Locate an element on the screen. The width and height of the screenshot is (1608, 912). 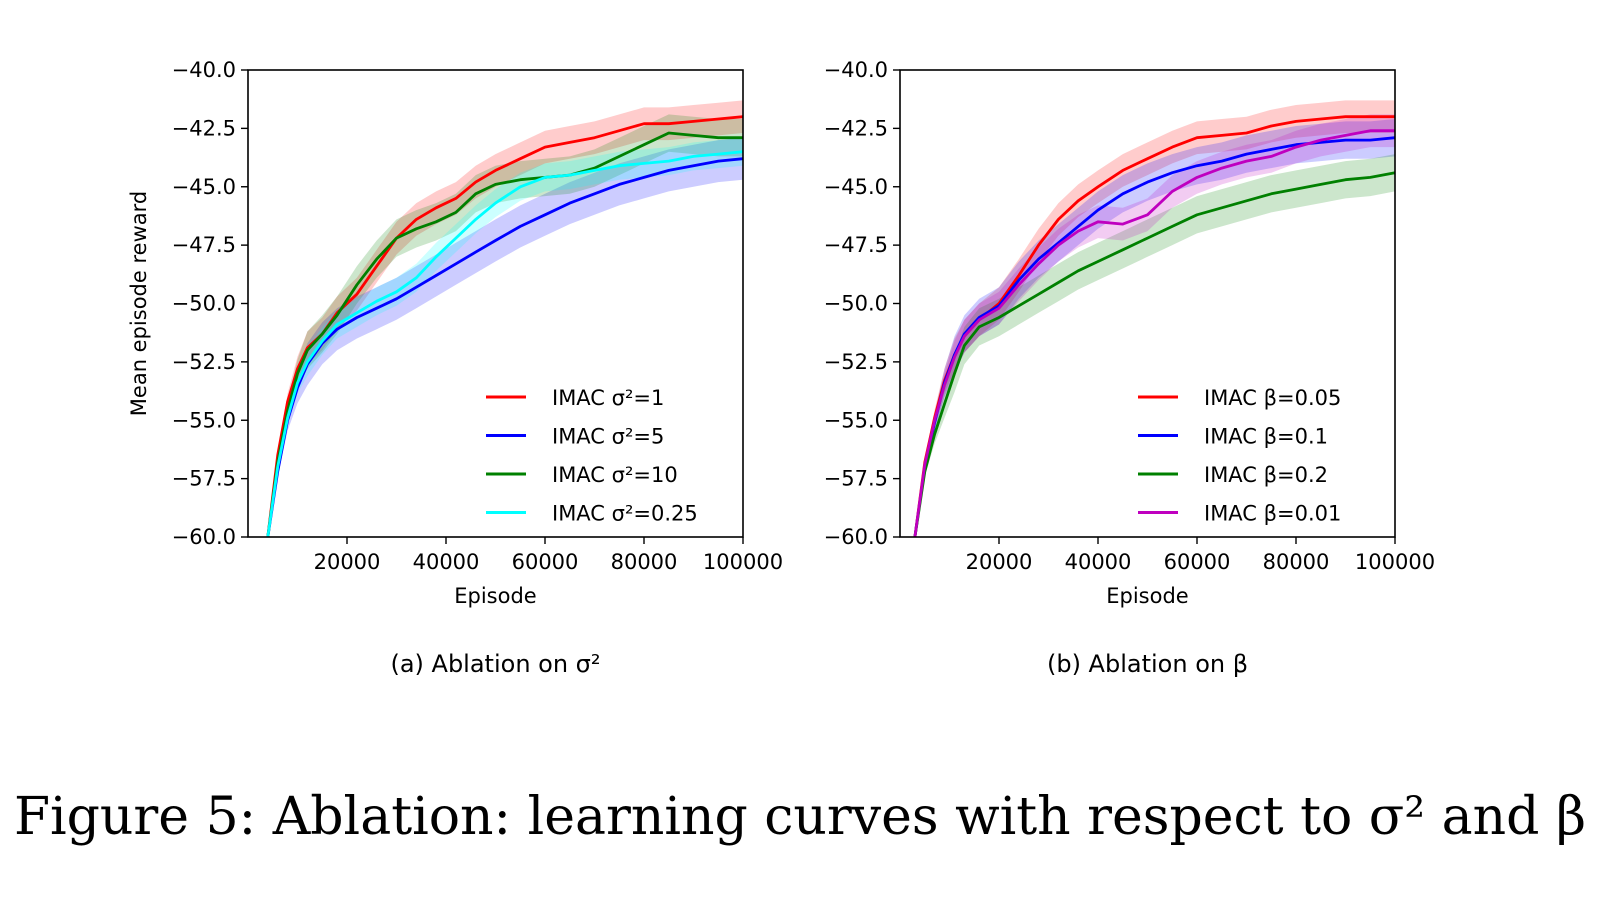
chart-a-x-axis: 20000 40000 60000 80000 100000 is located at coordinates (548, 555).